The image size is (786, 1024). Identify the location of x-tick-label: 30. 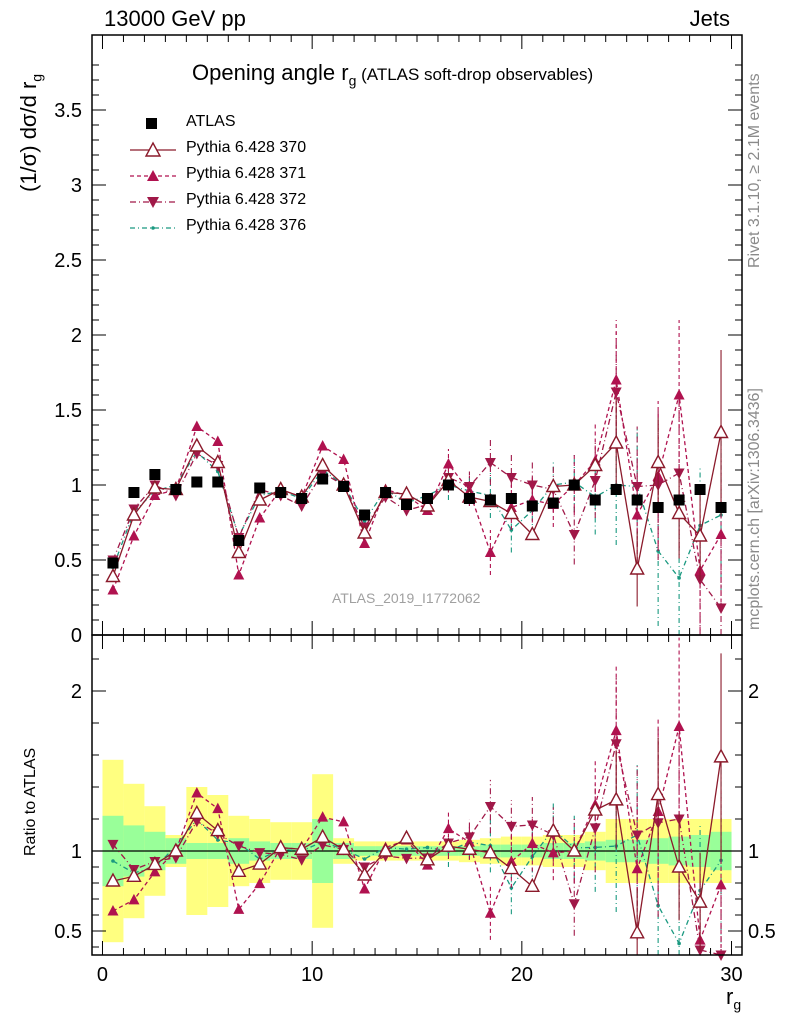
(731, 975).